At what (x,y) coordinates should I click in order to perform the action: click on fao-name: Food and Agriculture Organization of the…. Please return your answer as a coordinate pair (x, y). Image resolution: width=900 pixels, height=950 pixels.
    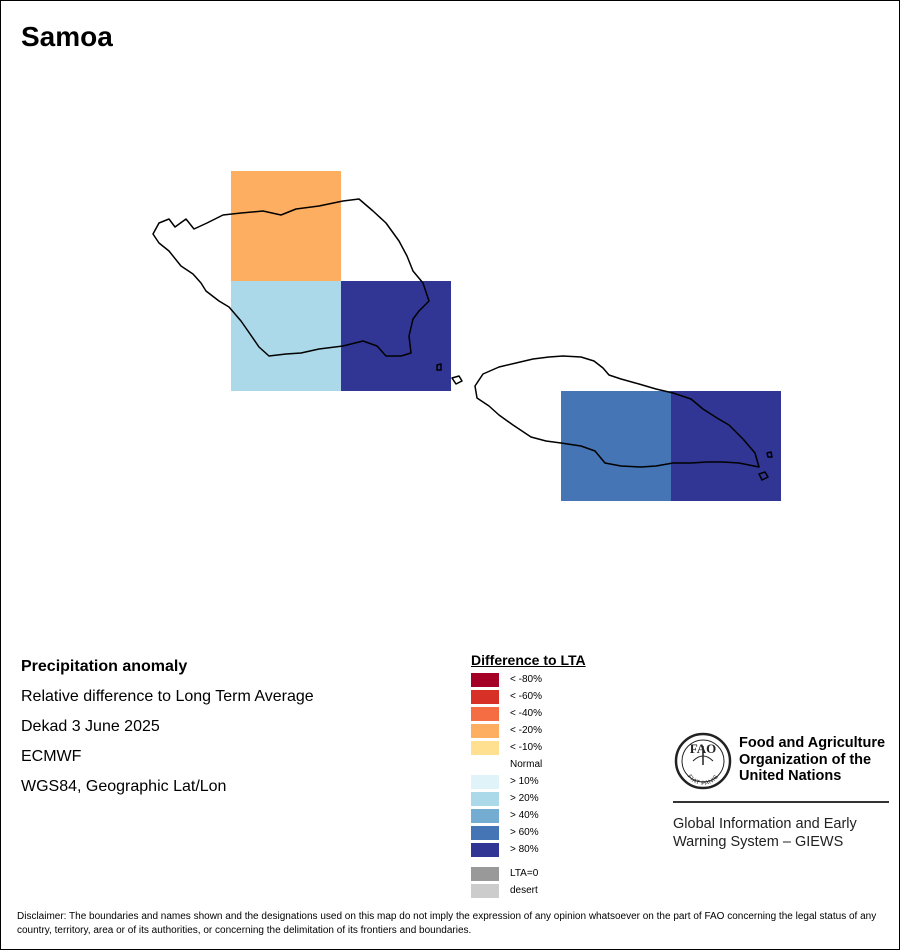
    Looking at the image, I should click on (812, 760).